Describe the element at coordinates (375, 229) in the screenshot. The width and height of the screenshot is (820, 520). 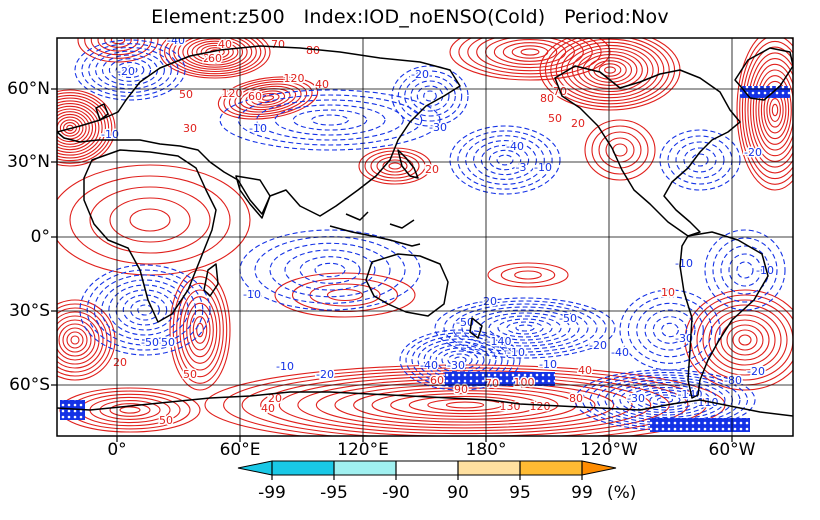
I see `indonesia-outline` at that location.